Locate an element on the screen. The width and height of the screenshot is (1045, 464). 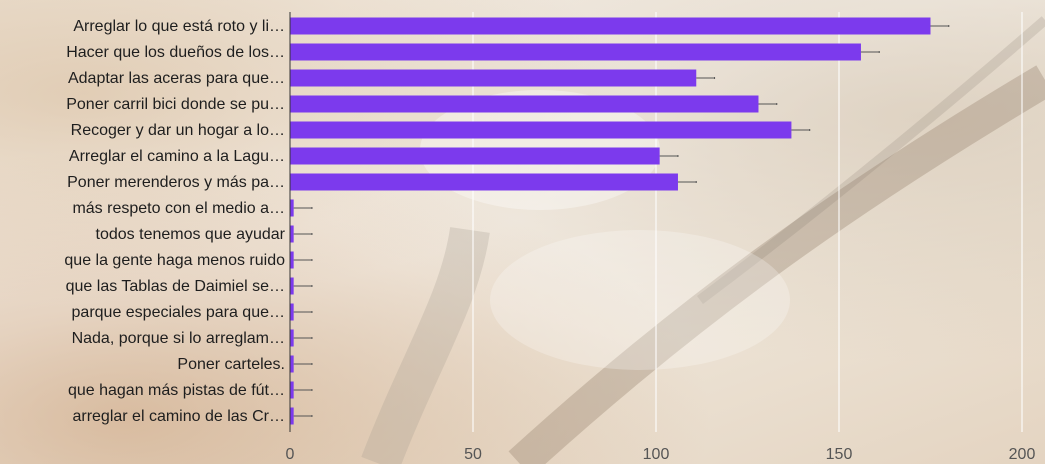
category-label-9: que la gente haga menos ruido is located at coordinates (174, 260).